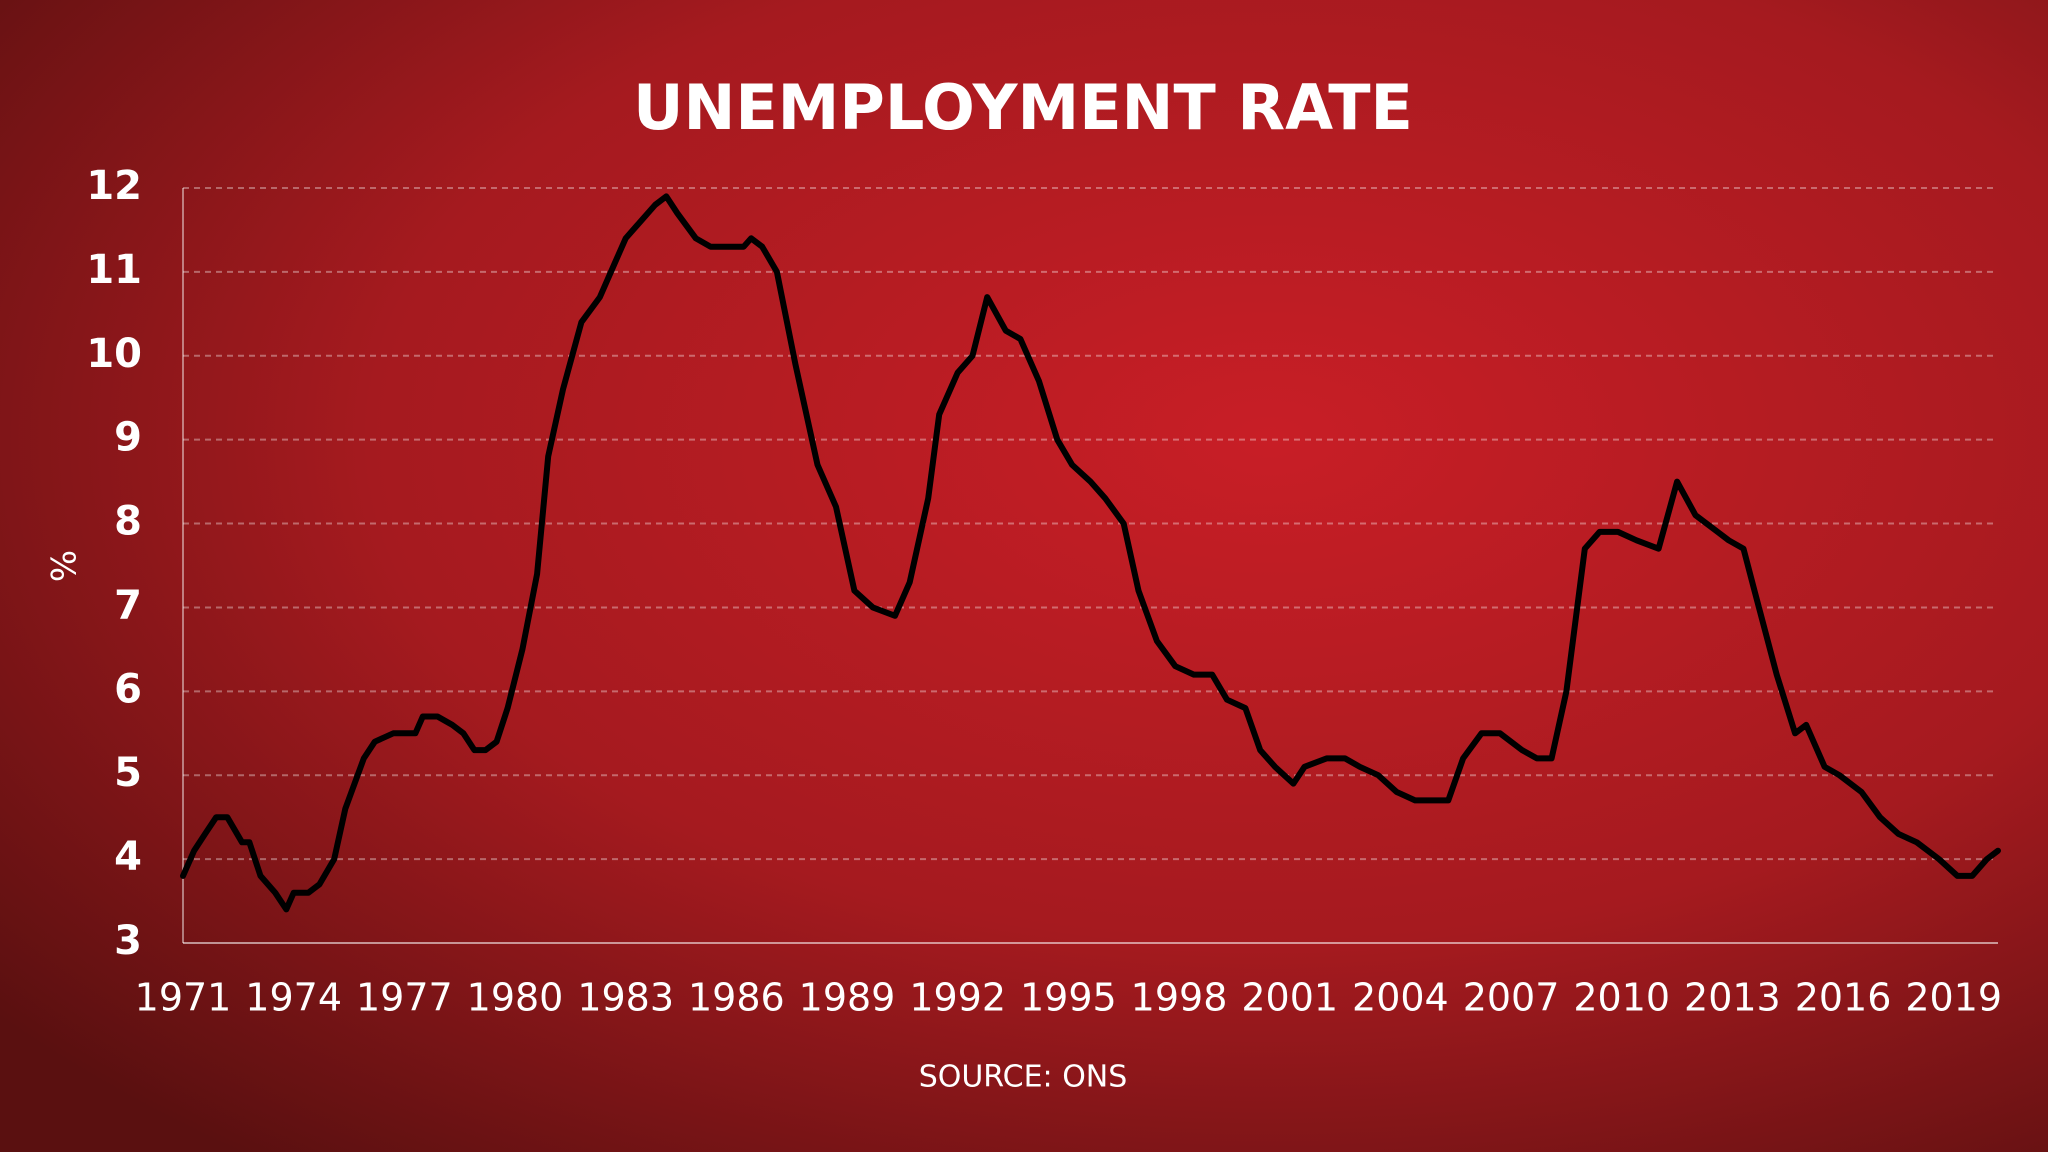 Image resolution: width=2048 pixels, height=1152 pixels. I want to click on x-tick-label: 1992, so click(957, 998).